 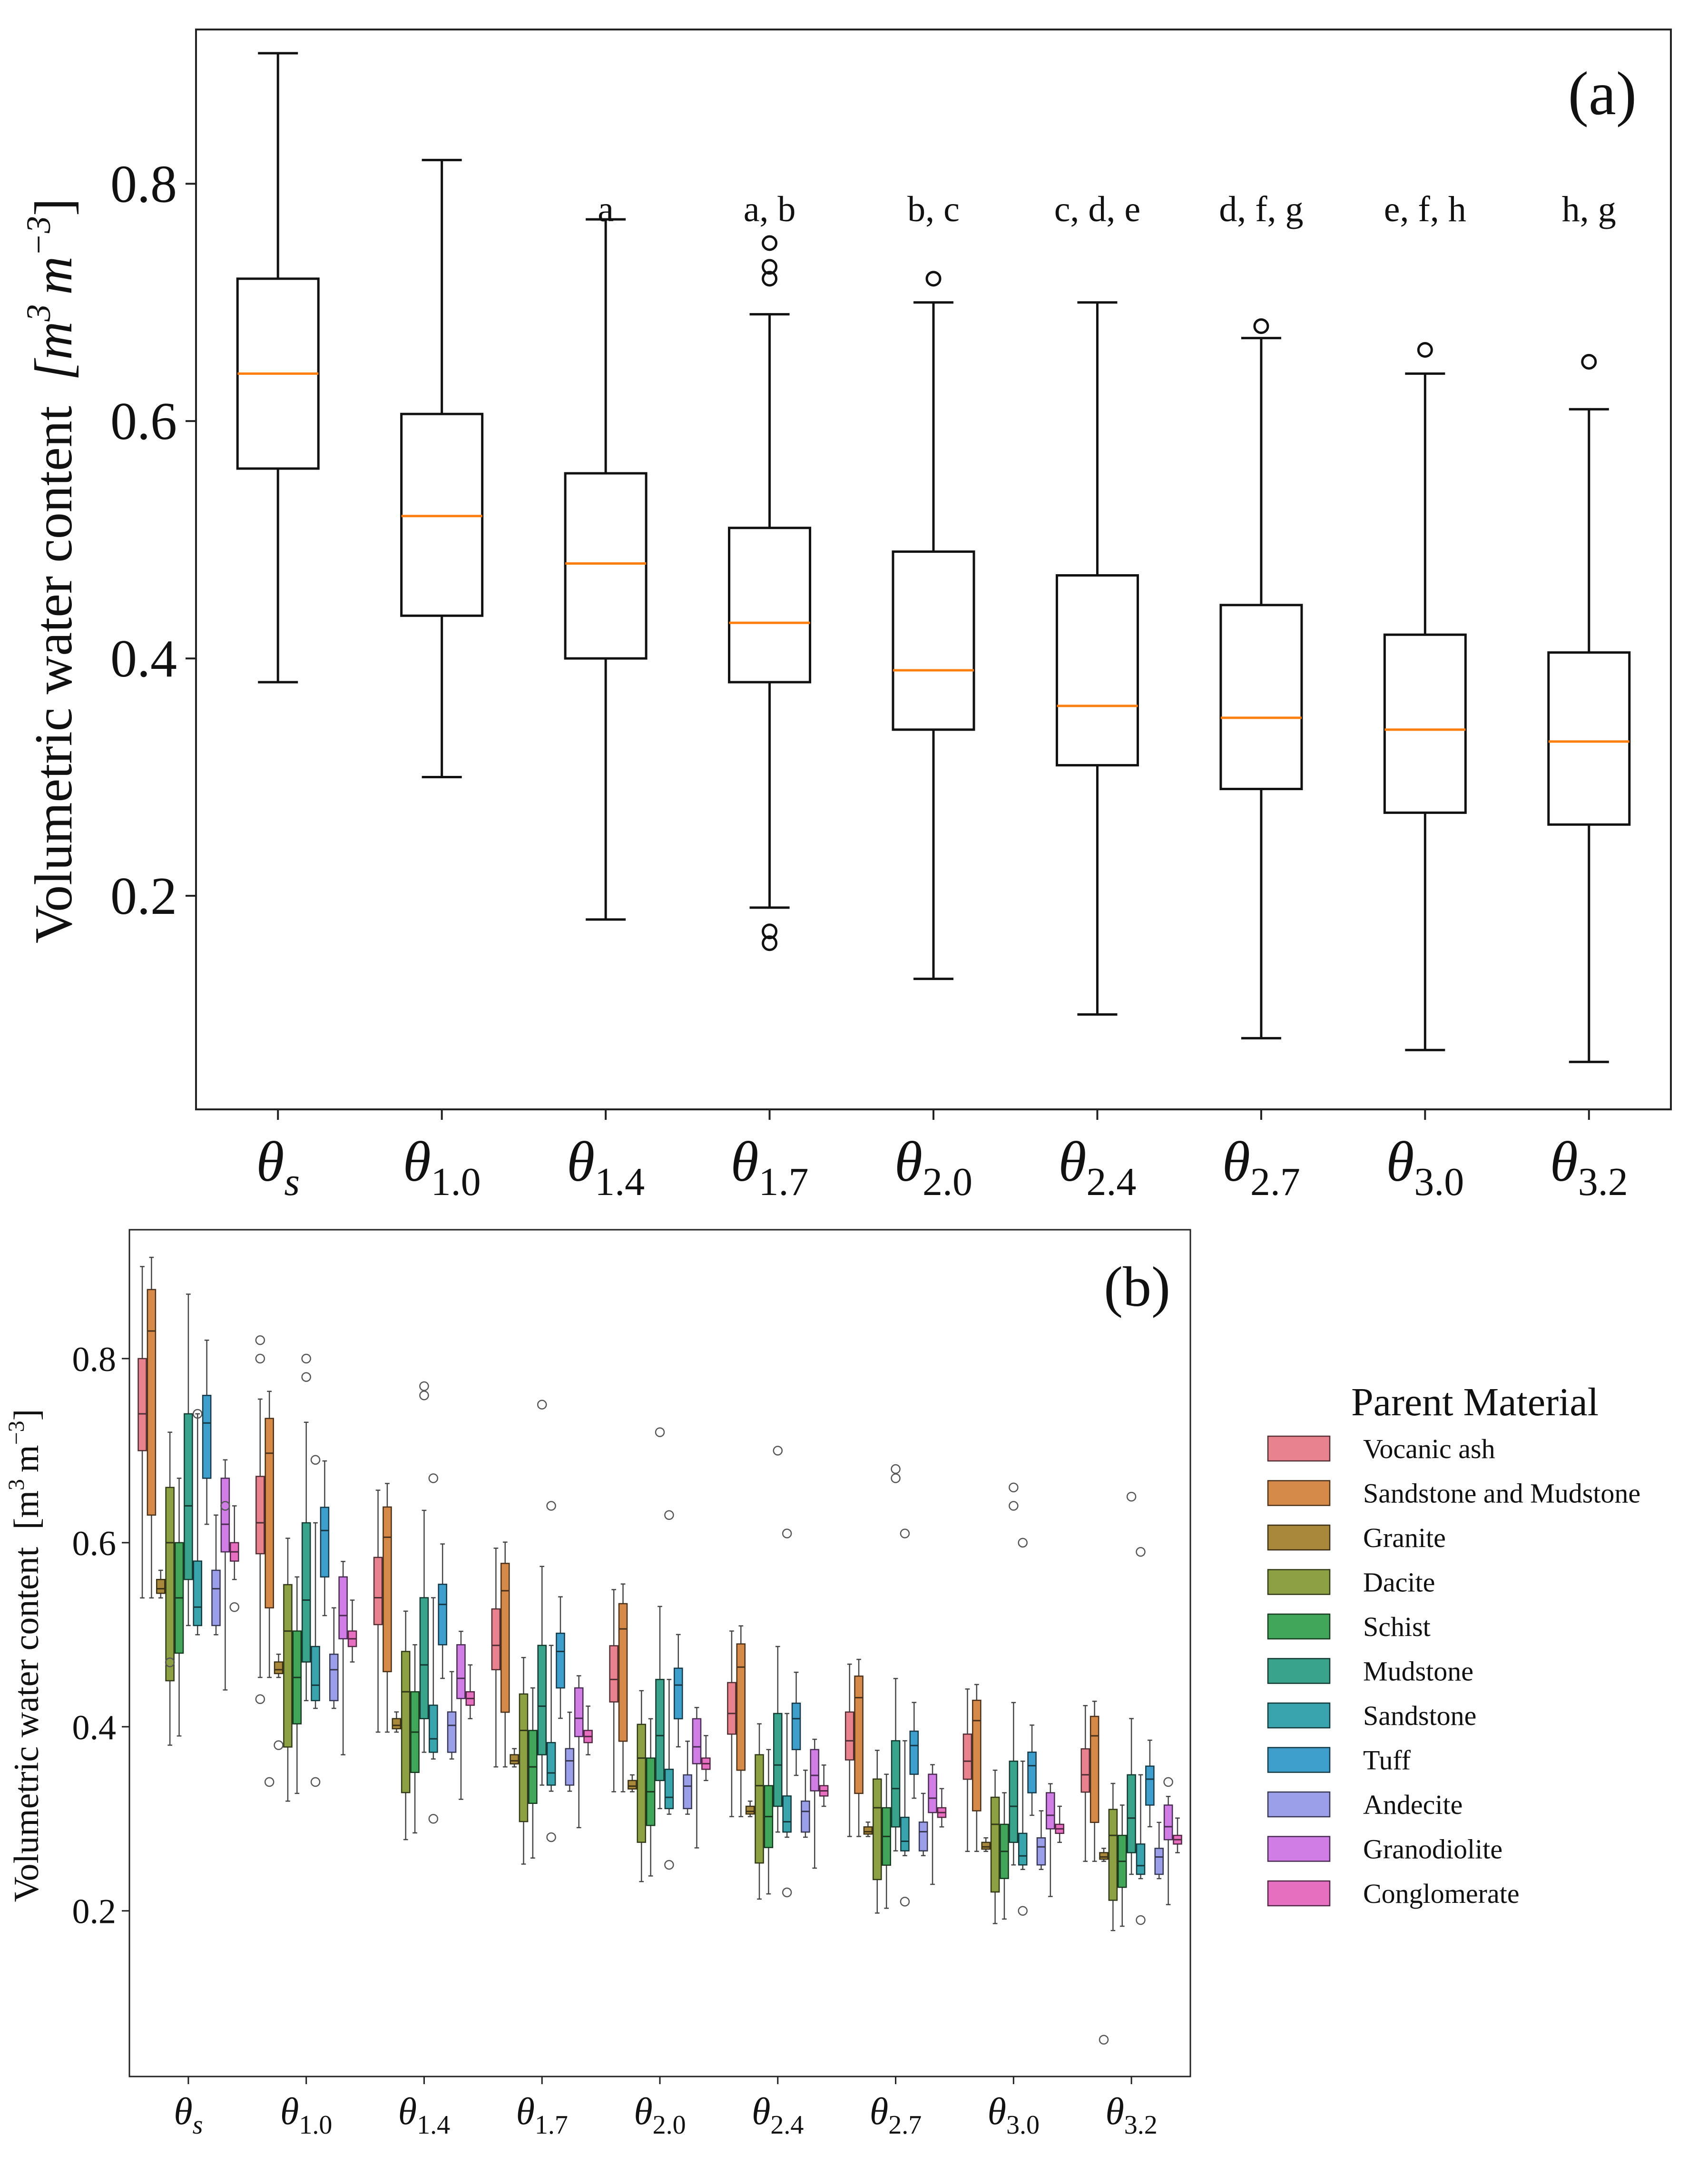 I want to click on panel-b-label: (b), so click(x=1137, y=1286).